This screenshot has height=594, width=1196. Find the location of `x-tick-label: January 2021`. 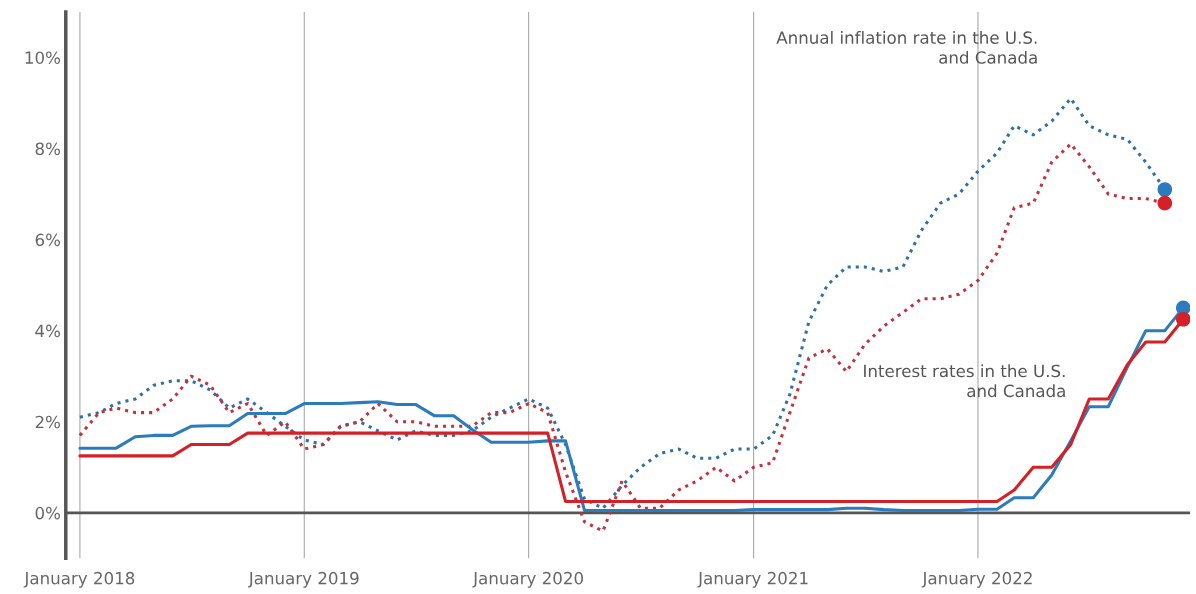

x-tick-label: January 2021 is located at coordinates (752, 579).